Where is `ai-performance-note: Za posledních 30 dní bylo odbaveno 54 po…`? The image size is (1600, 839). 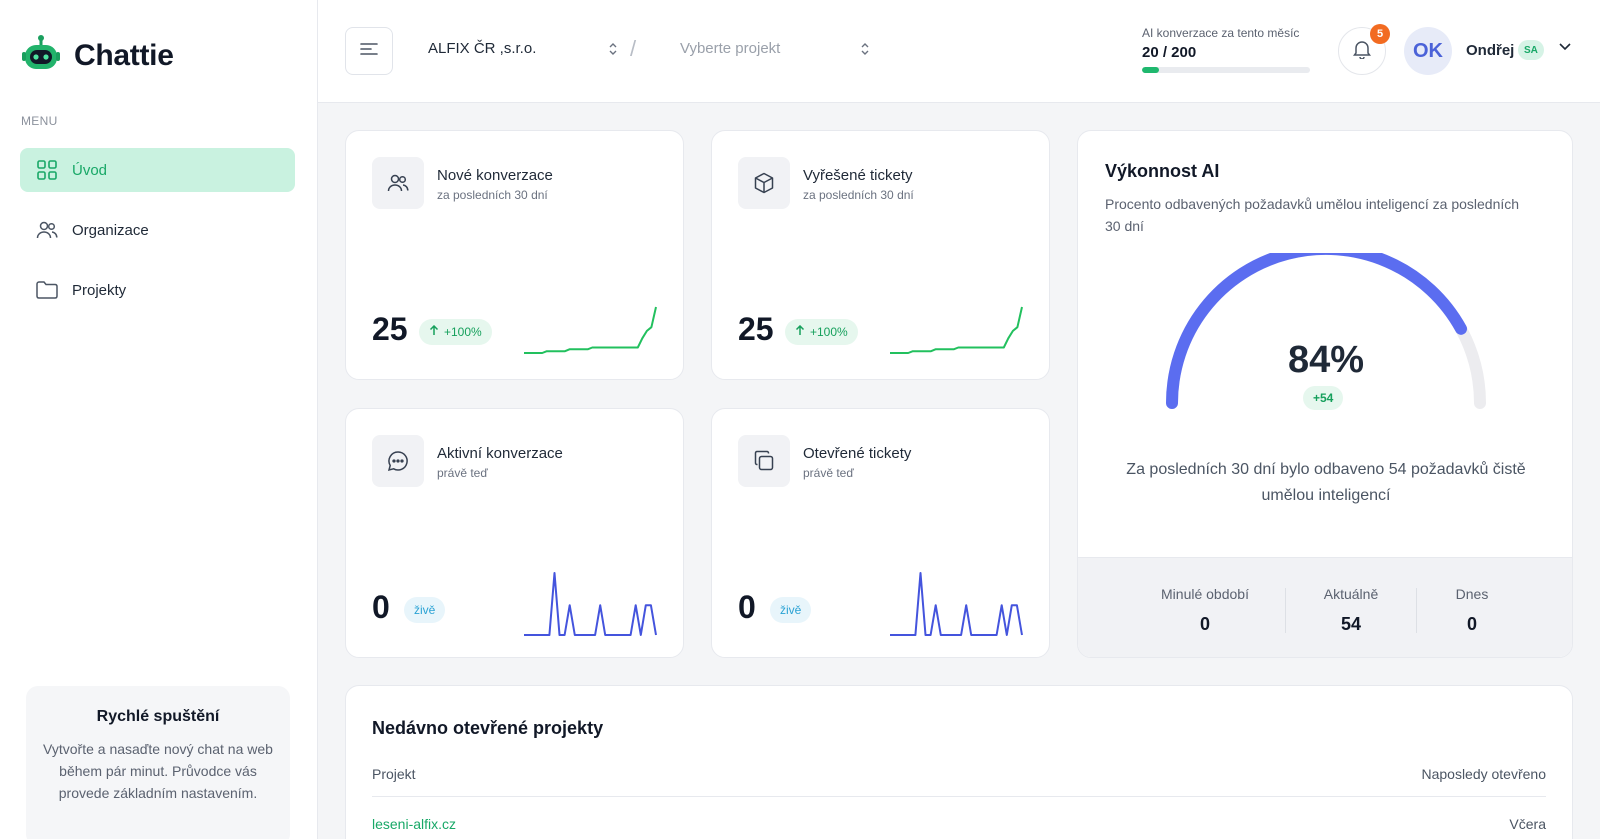
ai-performance-note: Za posledních 30 dní bylo odbaveno 54 po… is located at coordinates (1326, 482).